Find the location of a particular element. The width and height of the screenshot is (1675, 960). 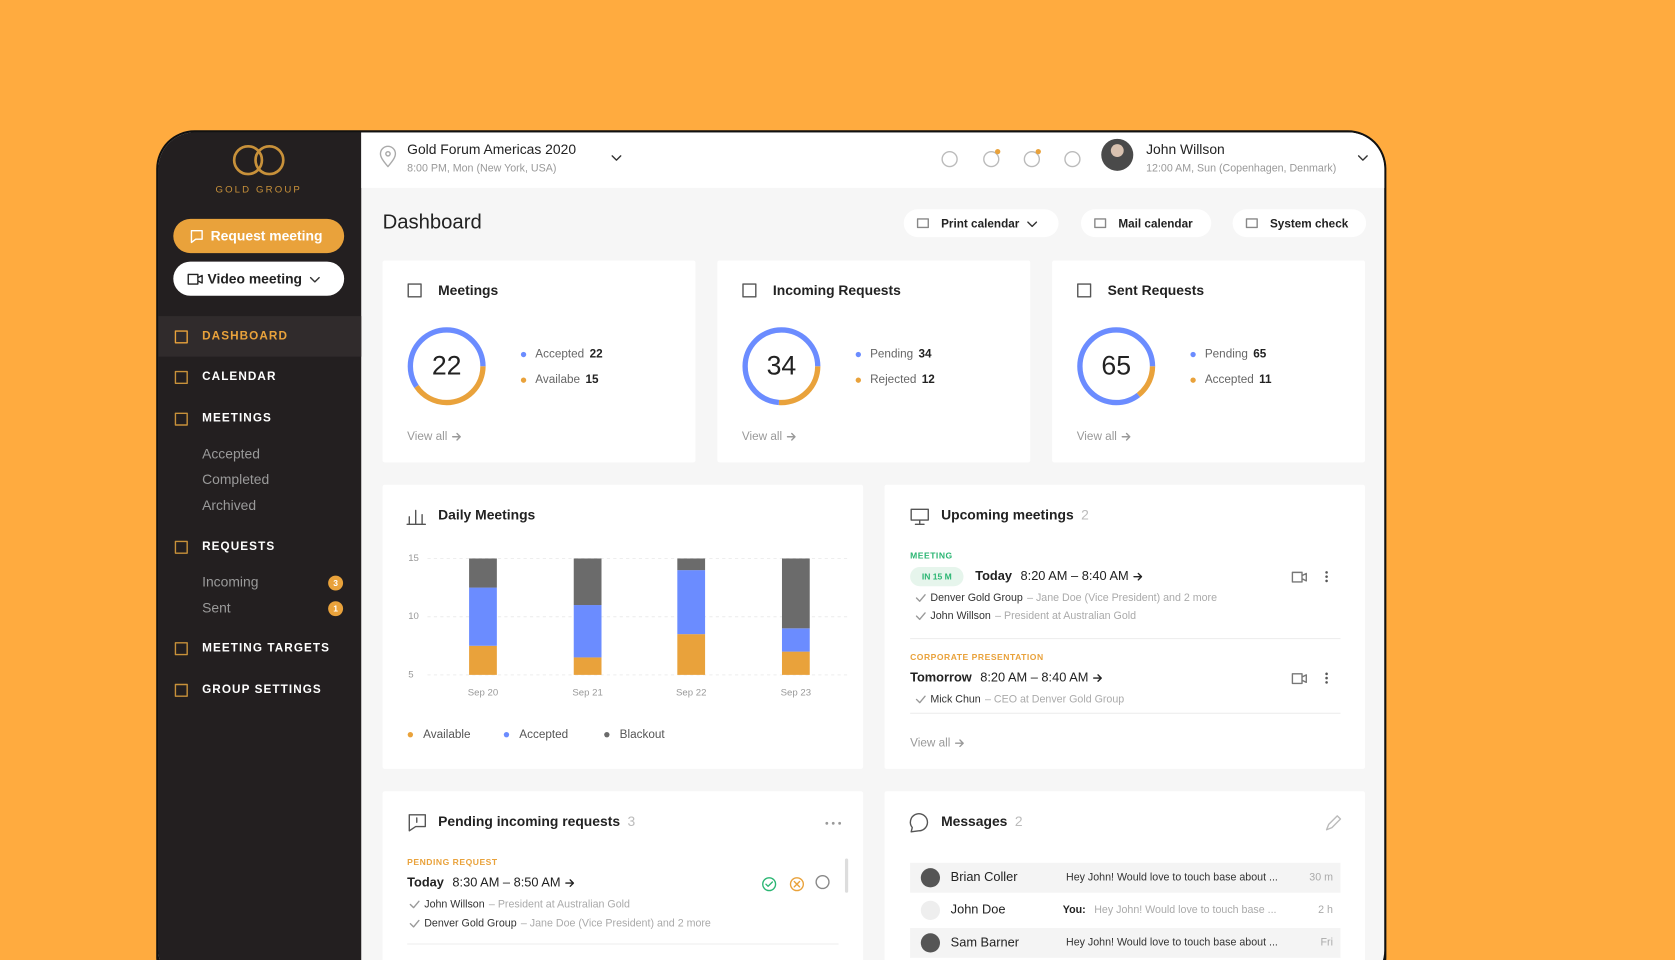

accept-icon is located at coordinates (769, 884).